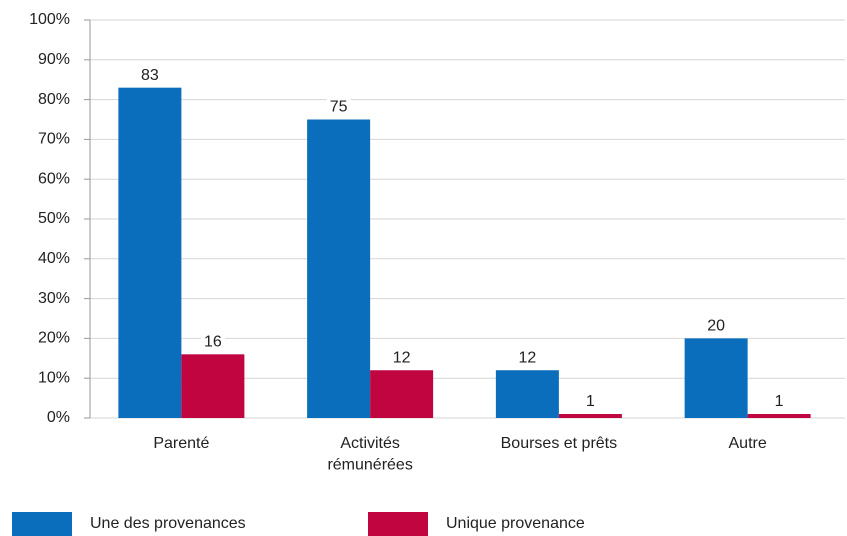  What do you see at coordinates (515, 523) in the screenshot?
I see `legend-label: Unique provenance` at bounding box center [515, 523].